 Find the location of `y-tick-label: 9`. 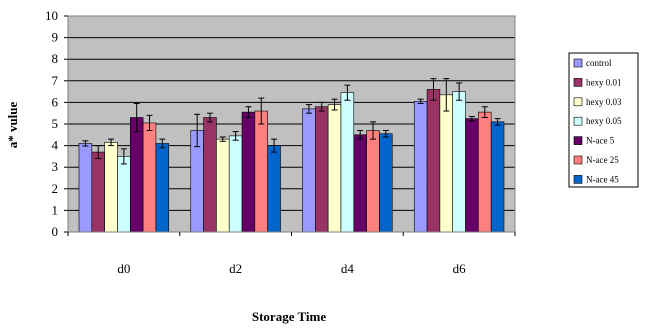

y-tick-label: 9 is located at coordinates (55, 37).